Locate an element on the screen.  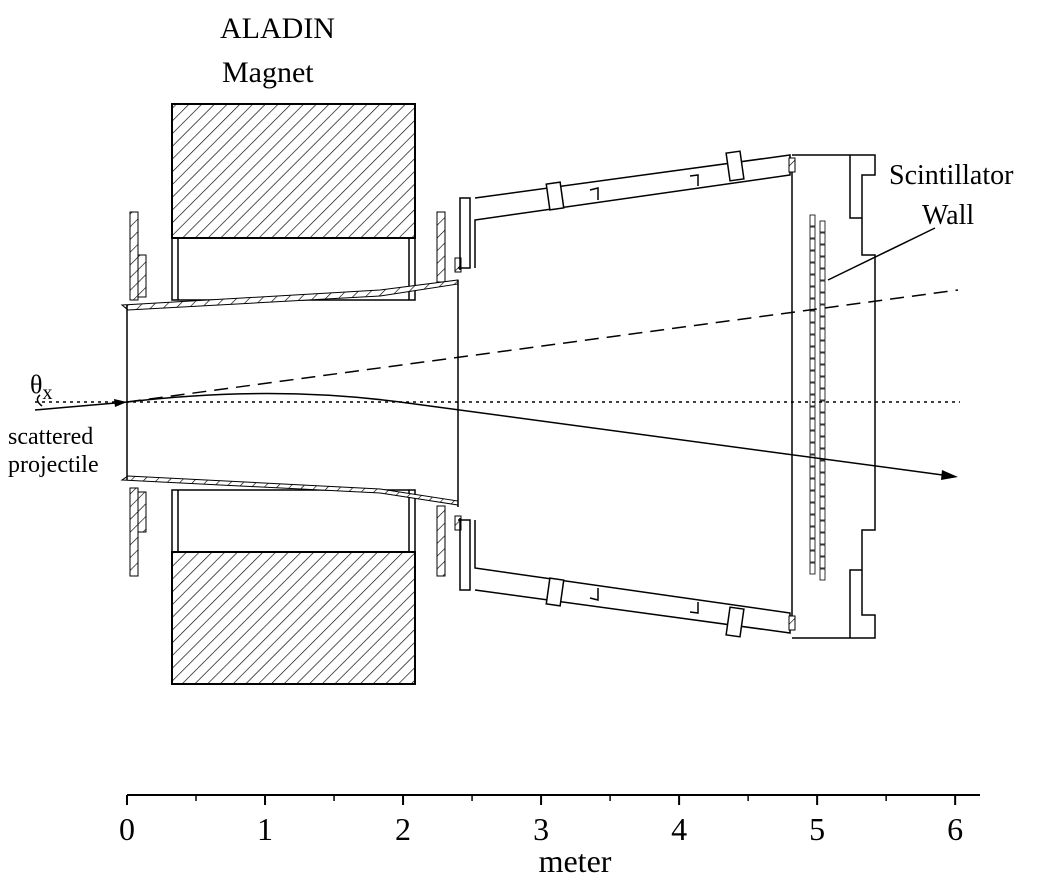
magnet-subtitle: Magnet is located at coordinates (268, 72).